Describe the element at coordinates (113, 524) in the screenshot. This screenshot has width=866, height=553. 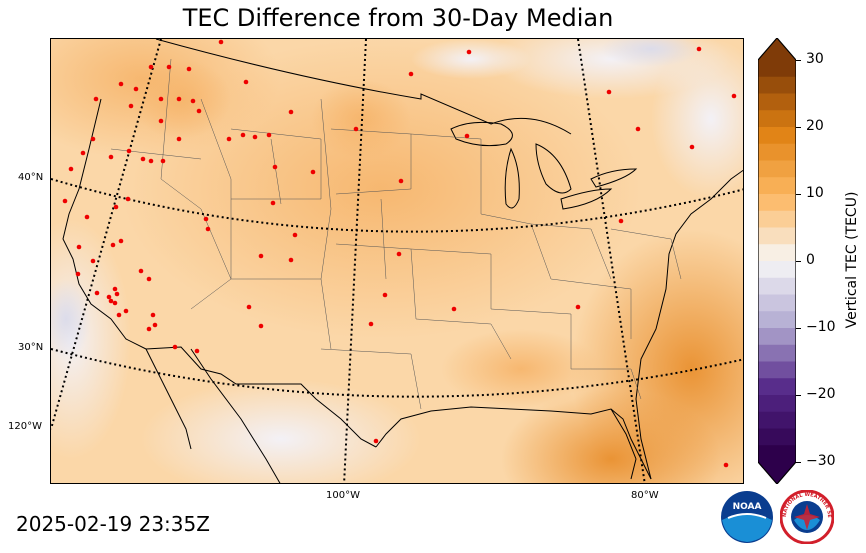
I see `timestamp: 2025-02-19 23:35Z` at that location.